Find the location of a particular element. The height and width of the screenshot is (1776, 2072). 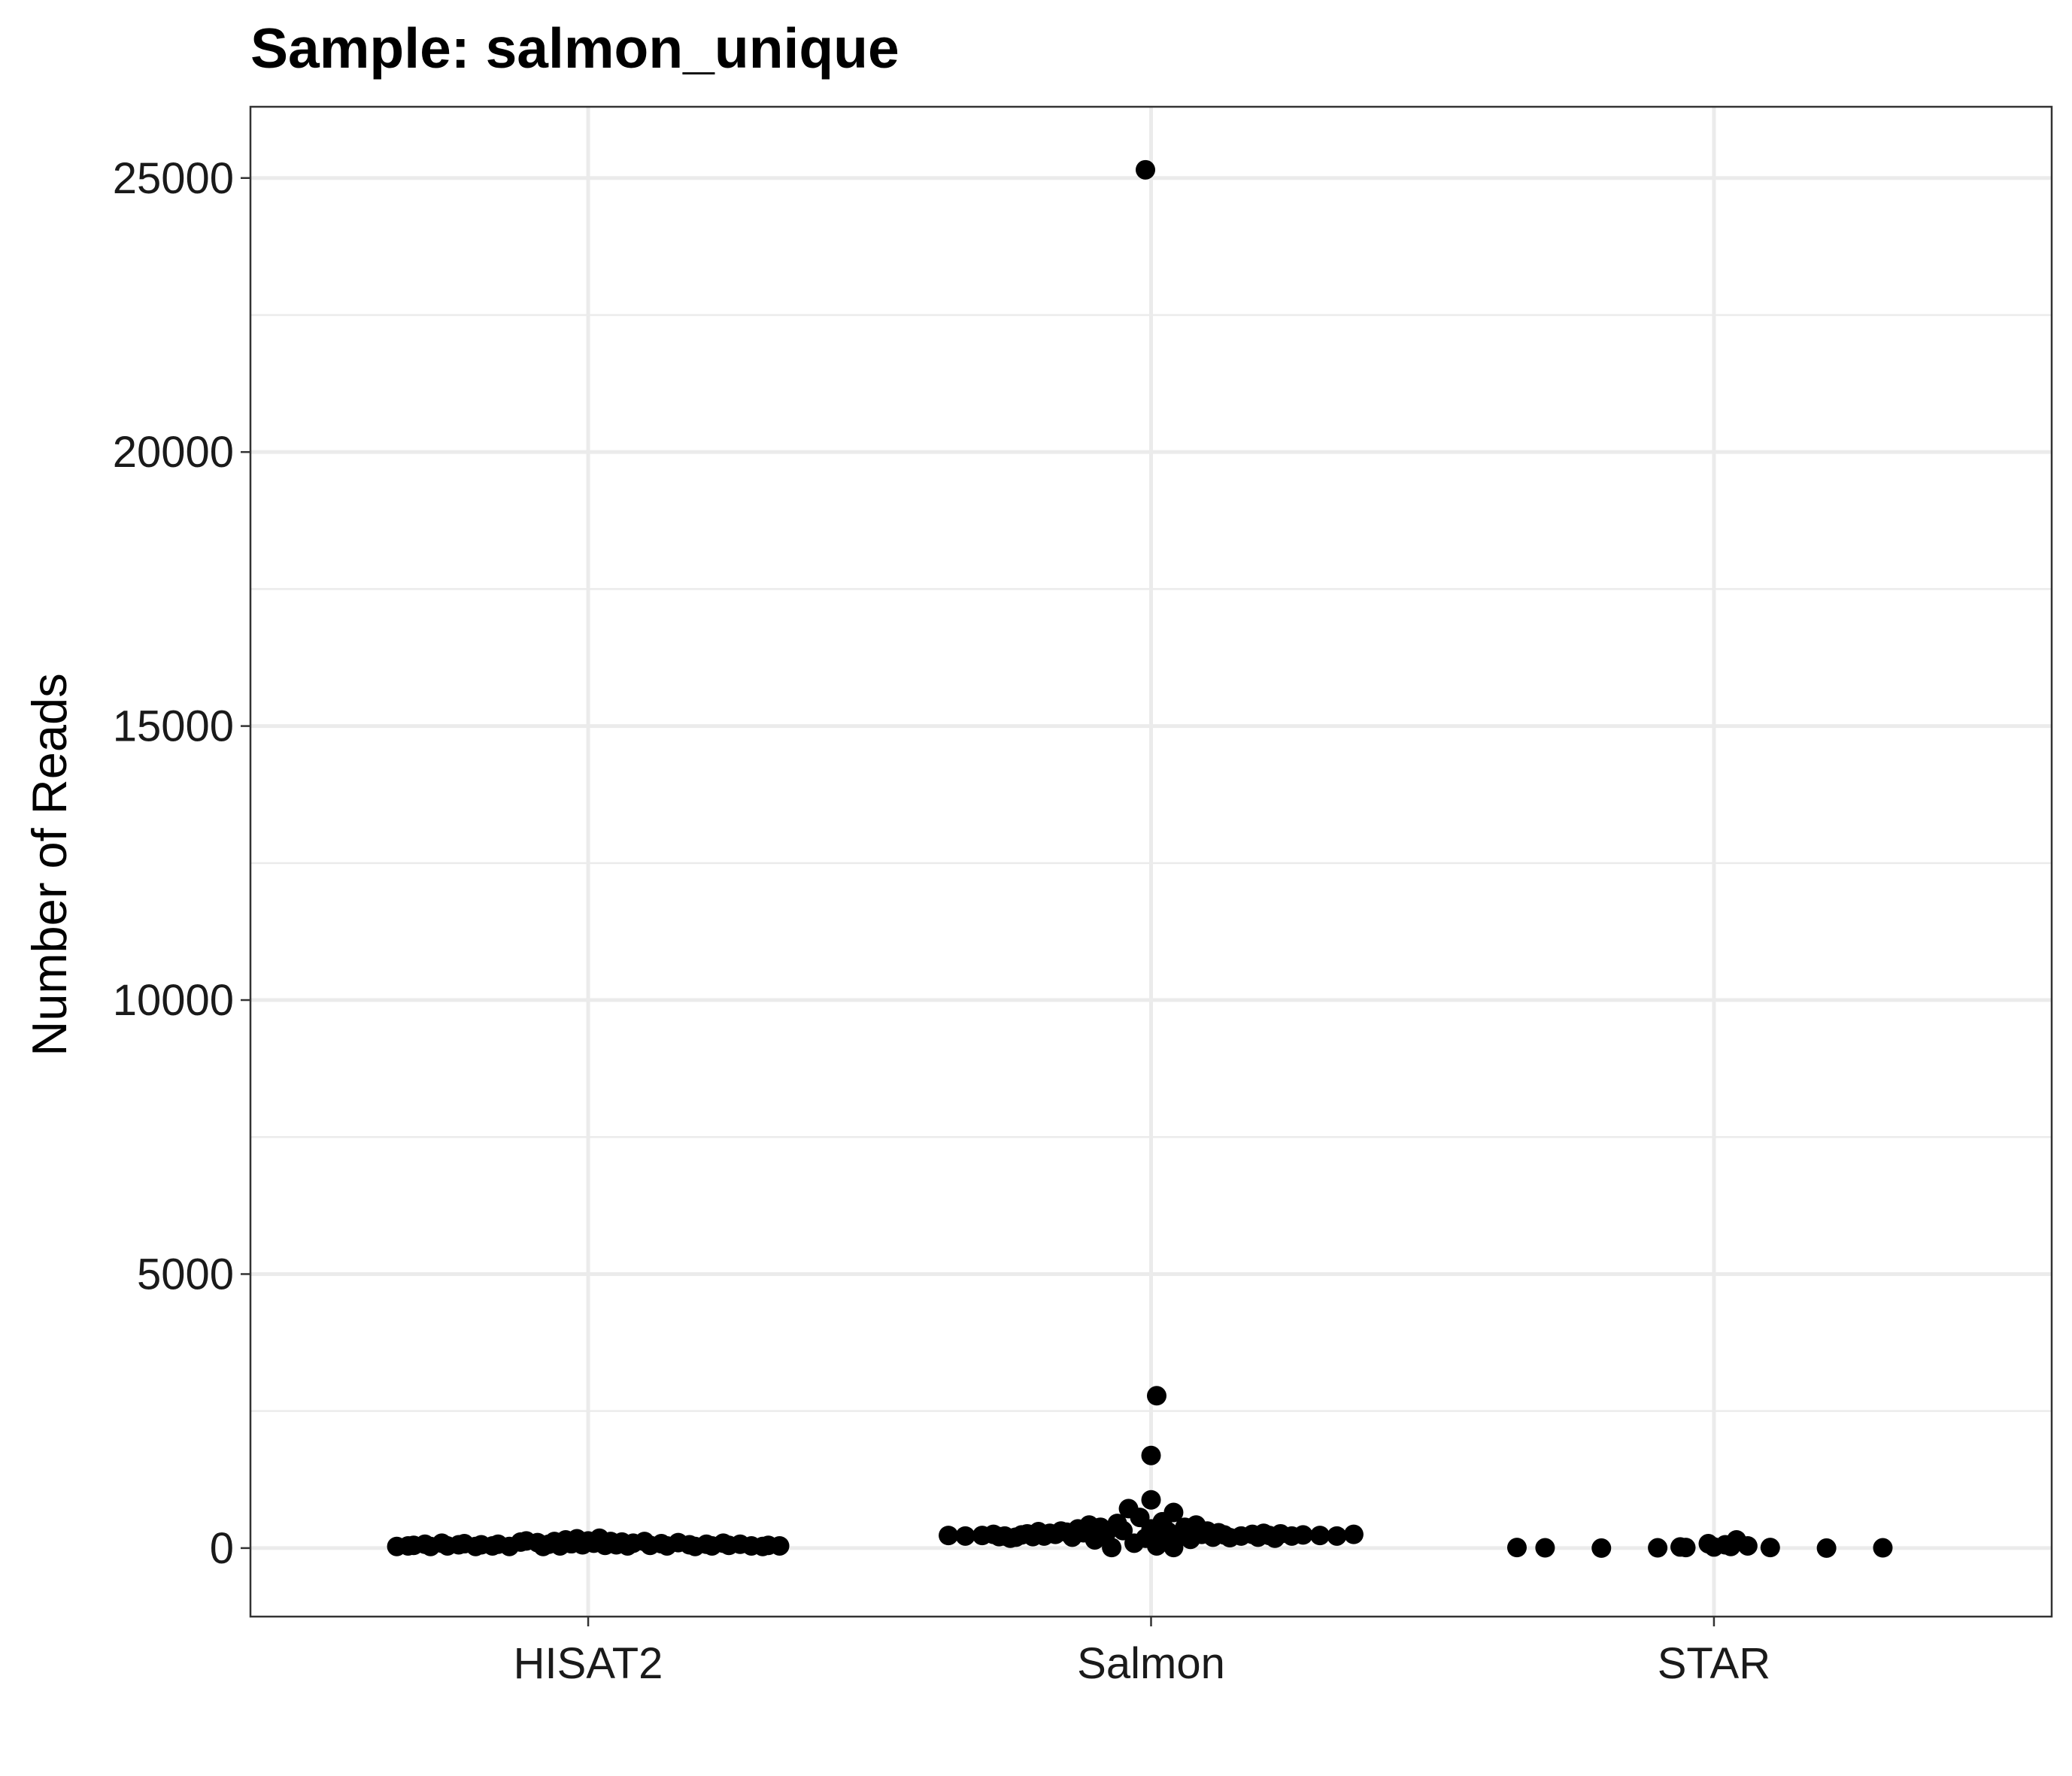

x-tick-label: Salmon is located at coordinates (1151, 1663).